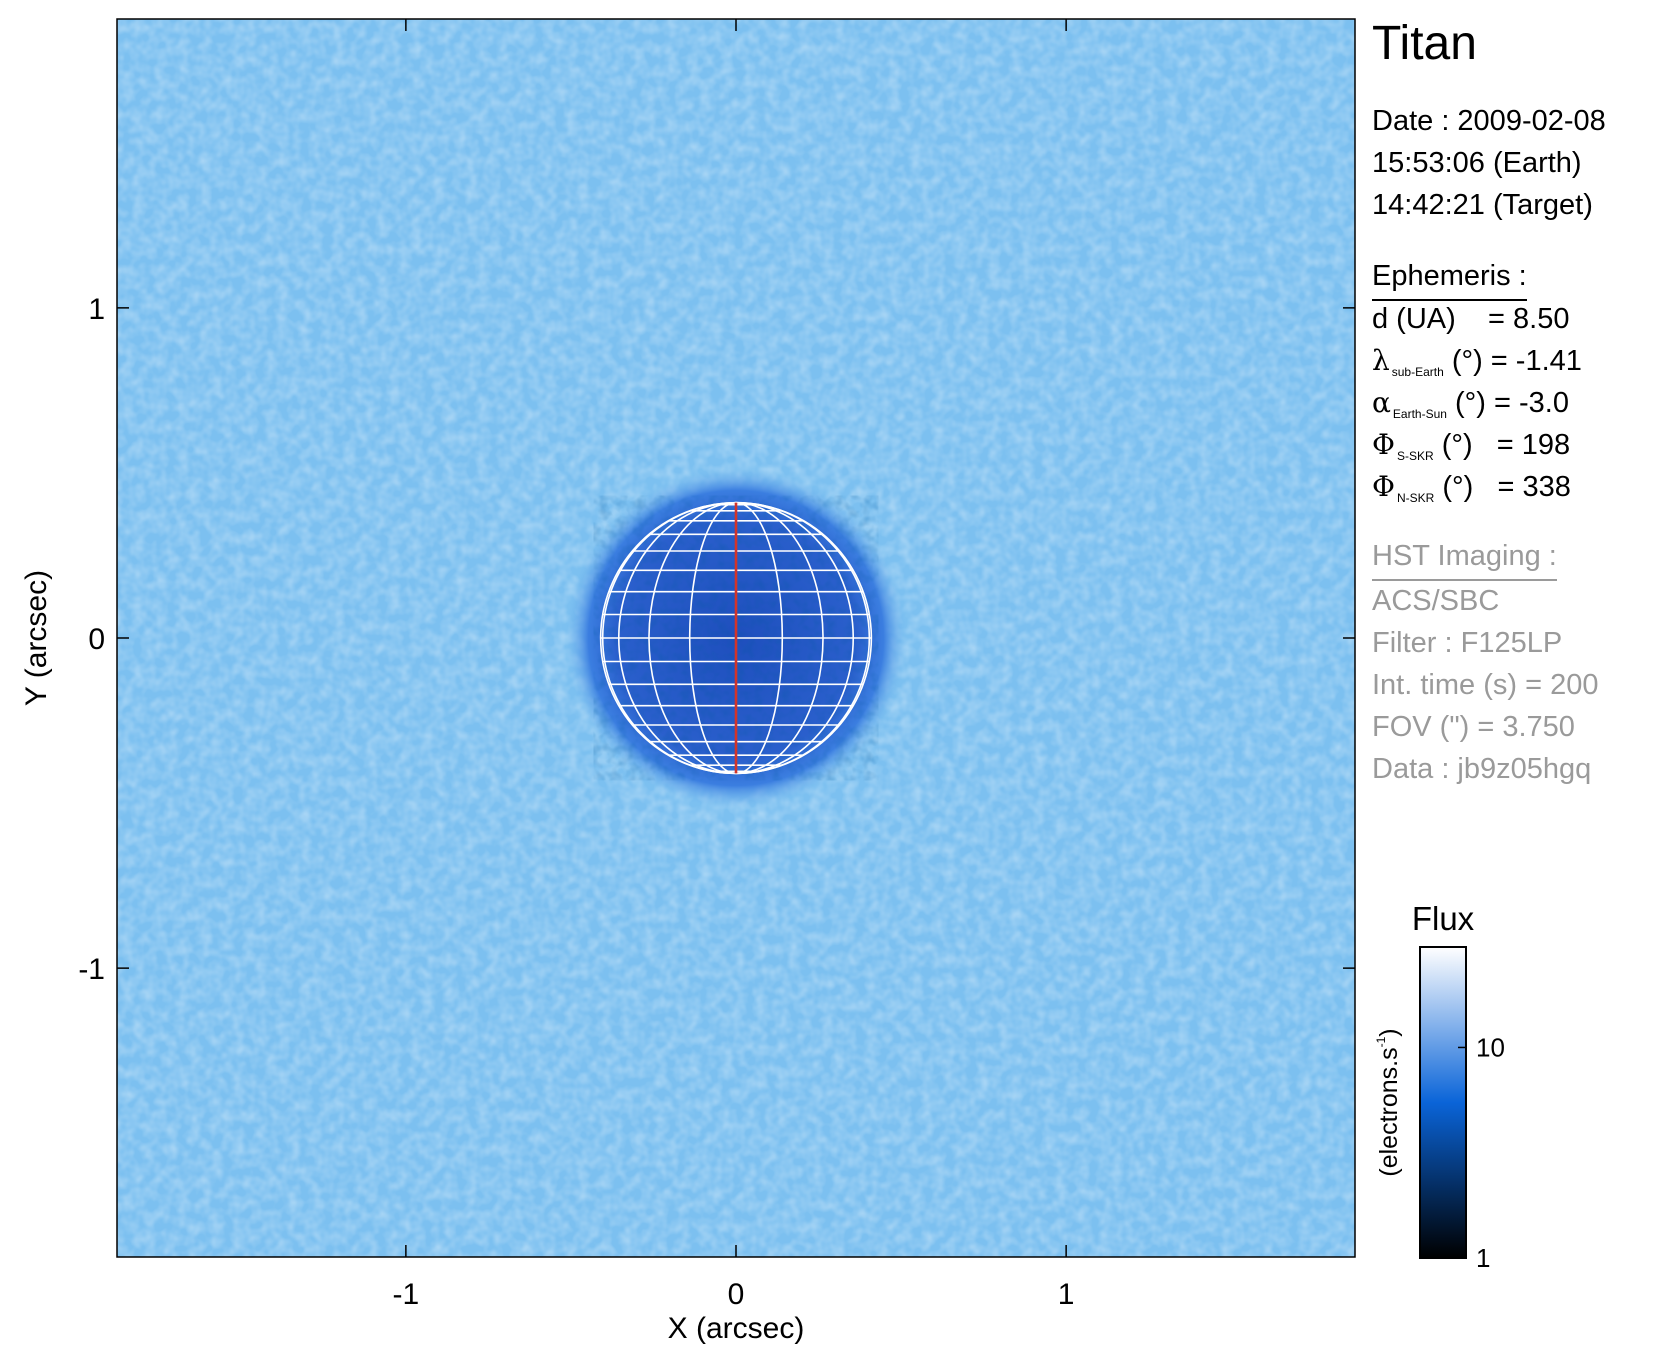 The height and width of the screenshot is (1367, 1655). Describe the element at coordinates (1388, 1102) in the screenshot. I see `colorbar-label: (electrons.s-1)` at that location.